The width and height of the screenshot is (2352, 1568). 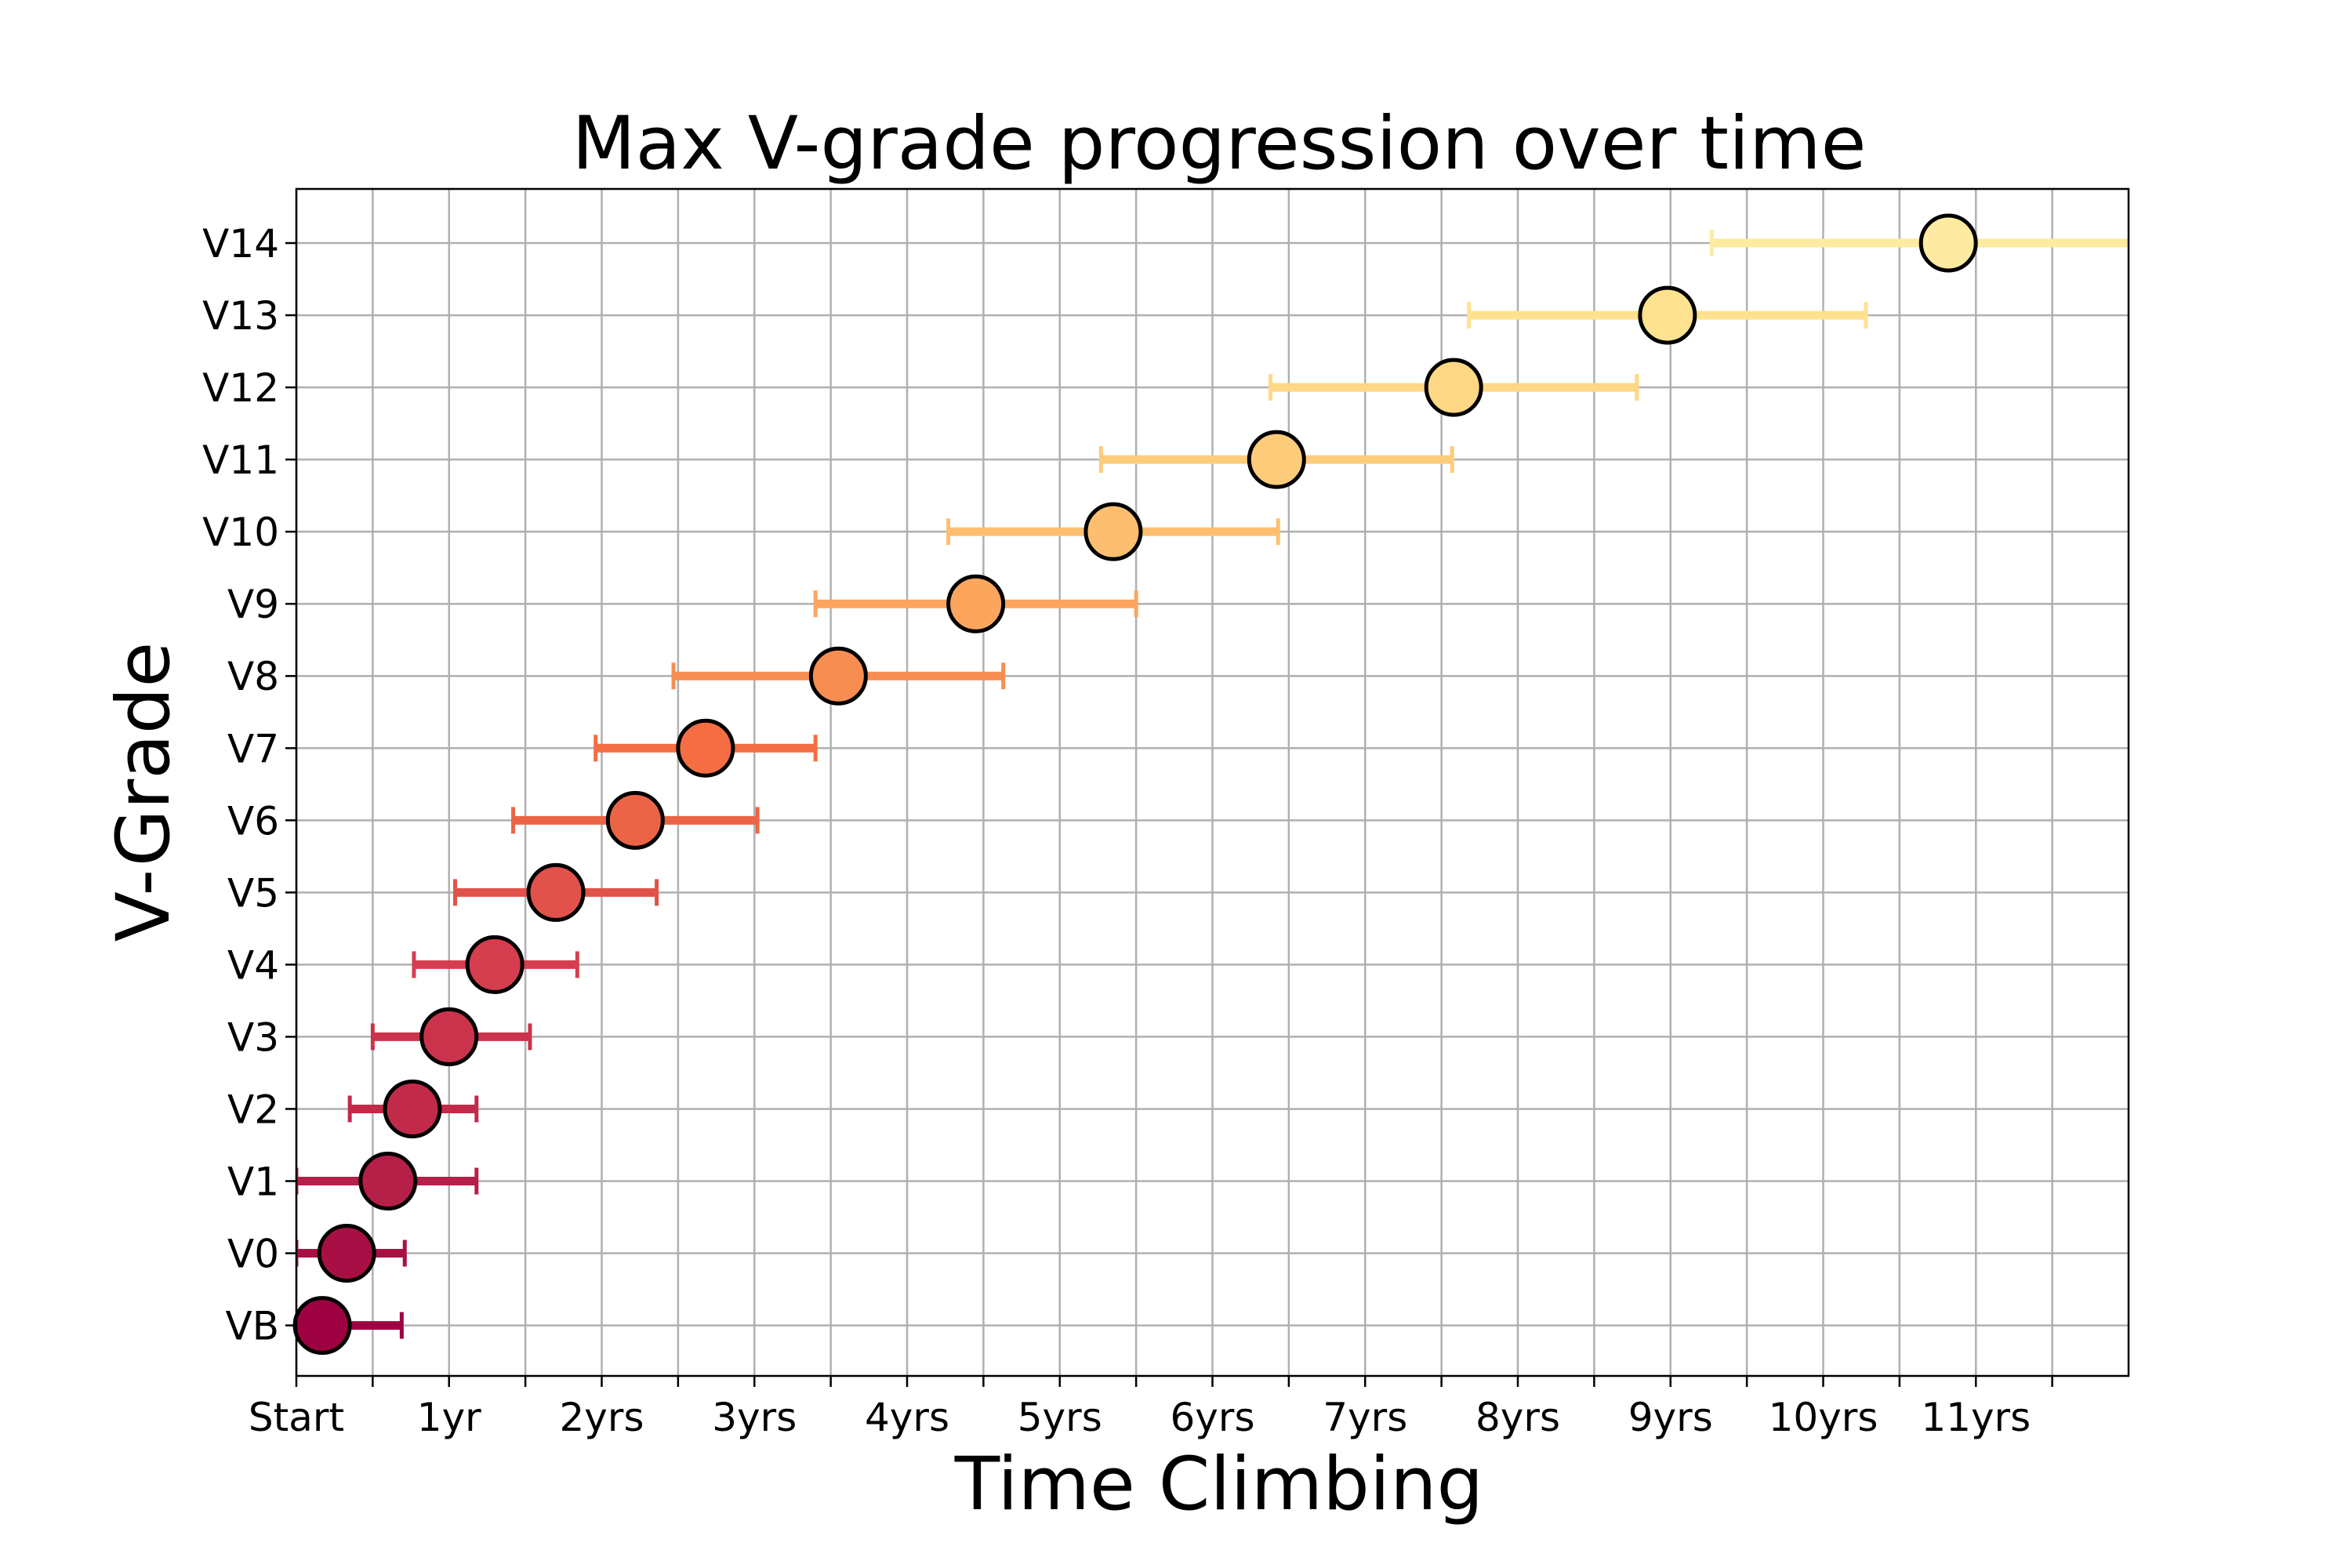 I want to click on point-v6, so click(x=635, y=820).